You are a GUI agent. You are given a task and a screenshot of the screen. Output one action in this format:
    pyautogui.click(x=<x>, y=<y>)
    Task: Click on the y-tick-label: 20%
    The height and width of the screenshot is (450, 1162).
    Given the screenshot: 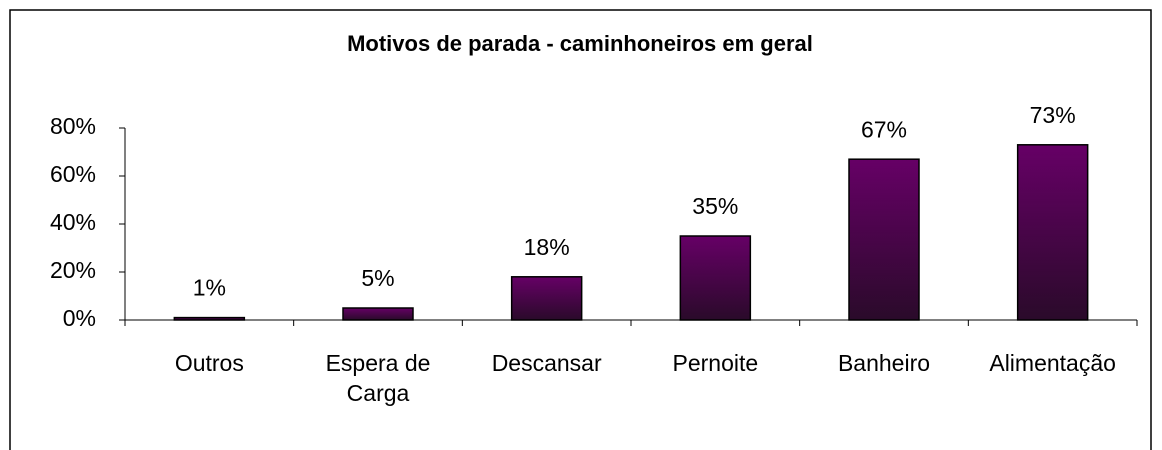 What is the action you would take?
    pyautogui.click(x=73, y=270)
    